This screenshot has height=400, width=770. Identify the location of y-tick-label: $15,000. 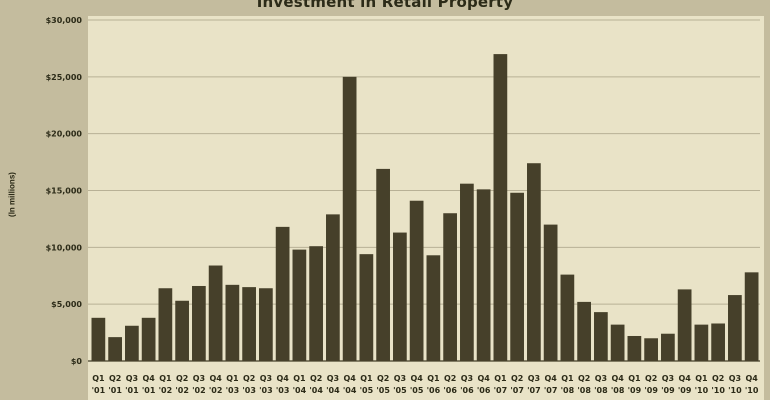
(64, 191).